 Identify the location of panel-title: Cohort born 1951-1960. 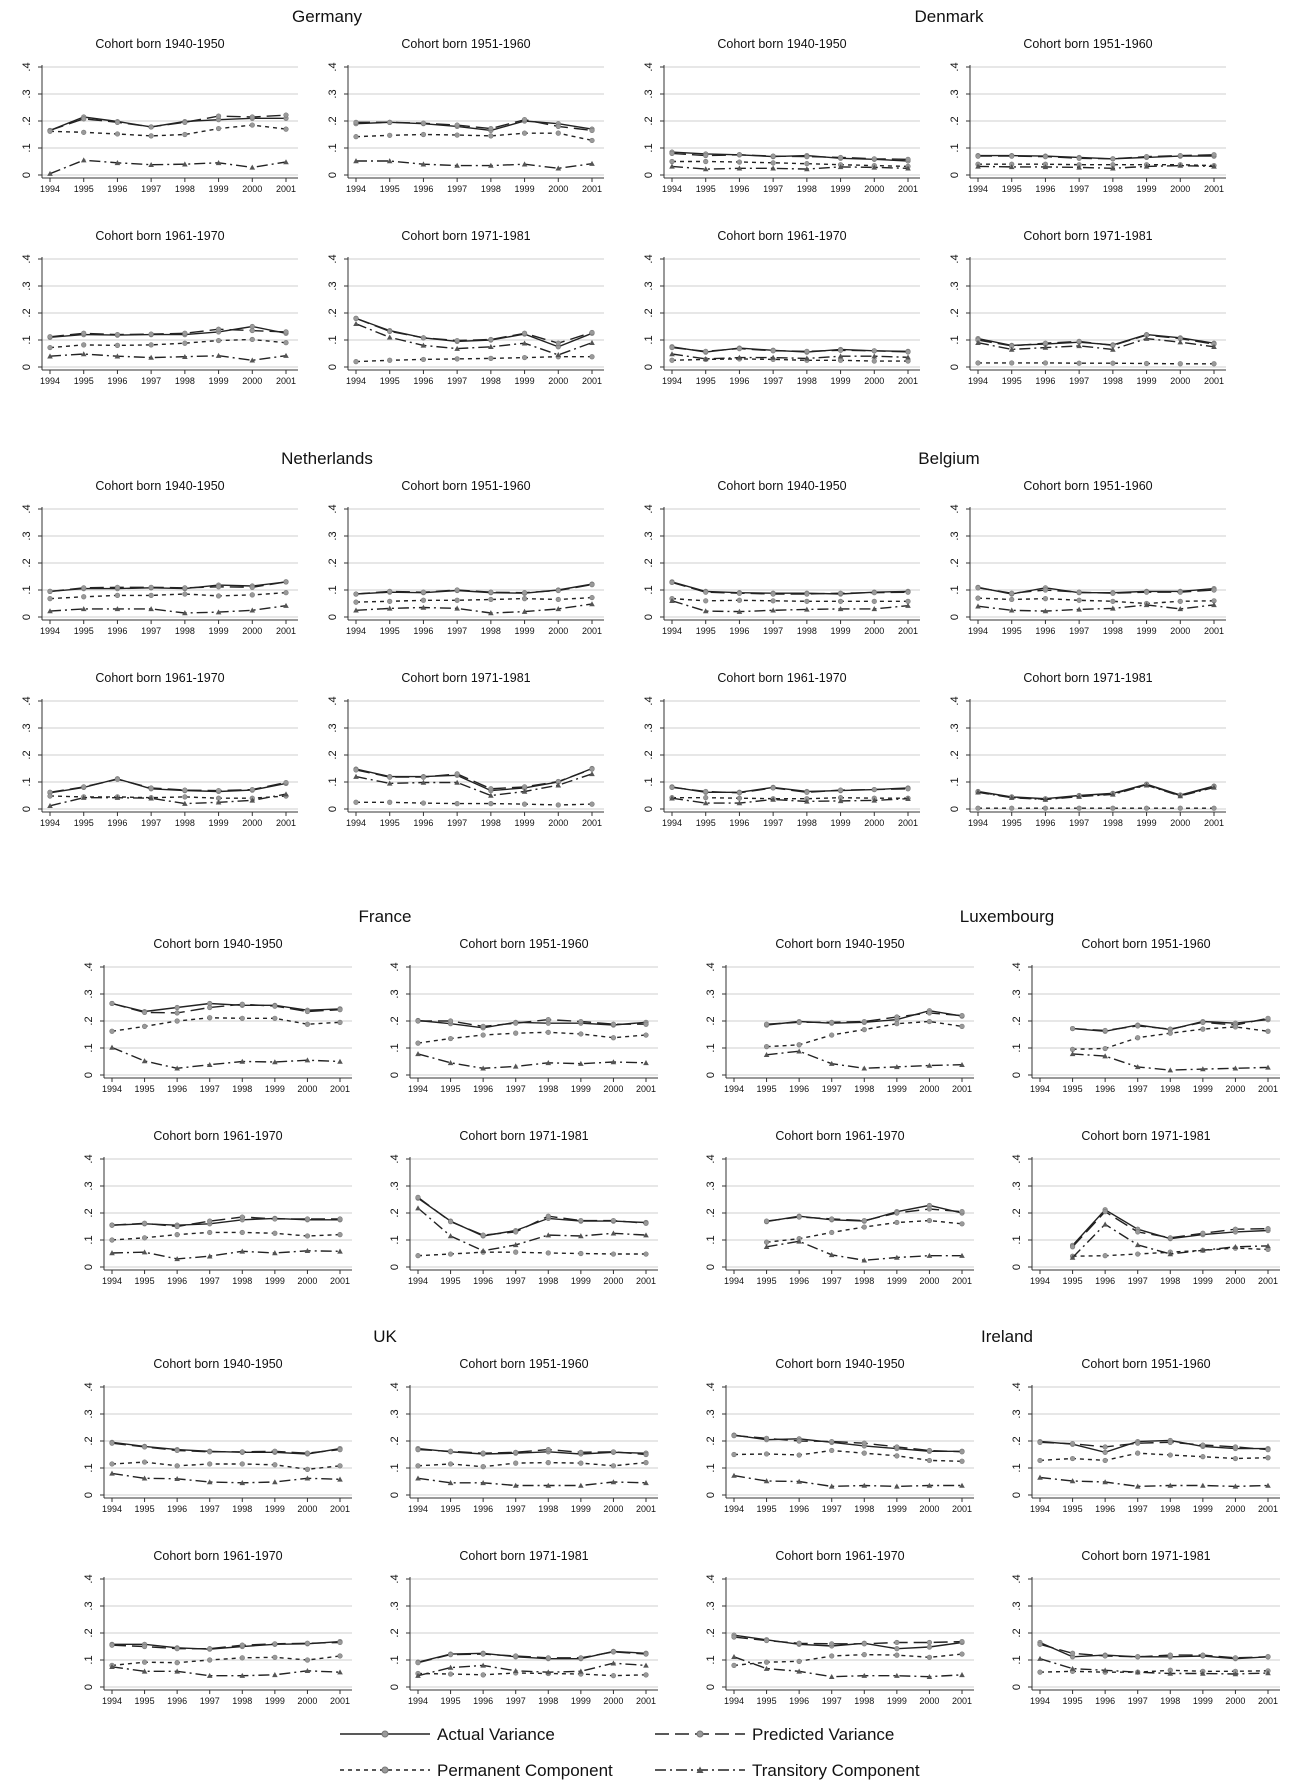
(1145, 1364).